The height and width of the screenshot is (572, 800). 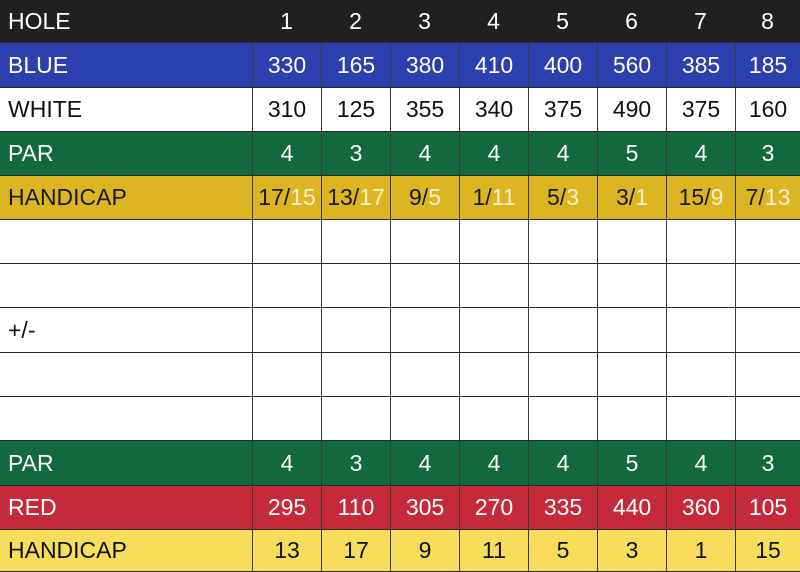 I want to click on cell-value: 330, so click(x=287, y=64).